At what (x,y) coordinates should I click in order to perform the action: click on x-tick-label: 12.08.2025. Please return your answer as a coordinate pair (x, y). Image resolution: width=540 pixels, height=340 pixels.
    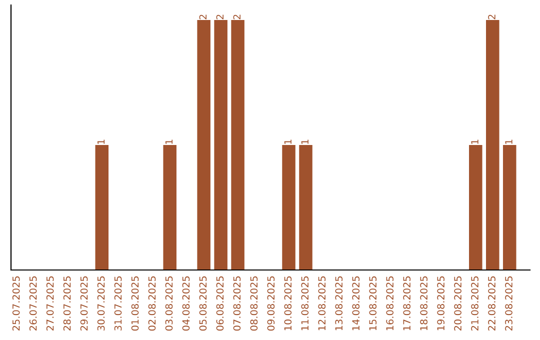
    Looking at the image, I should click on (322, 303).